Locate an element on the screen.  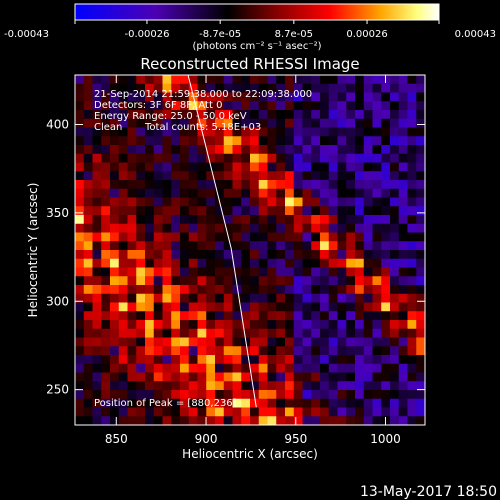
annotation-counts: Total counts: 5.18E+03 is located at coordinates (202, 127).